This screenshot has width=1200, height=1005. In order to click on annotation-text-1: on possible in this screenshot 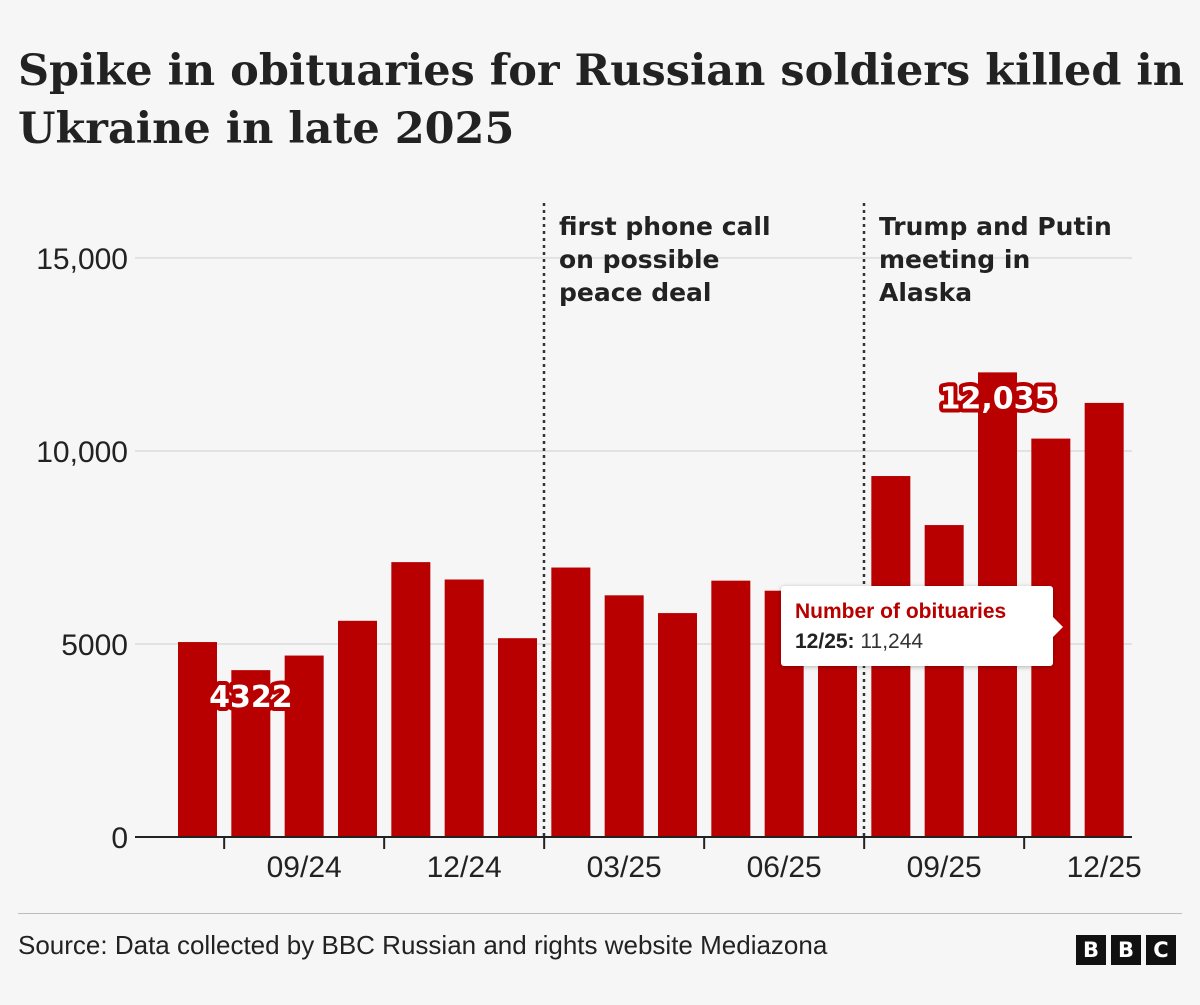, I will do `click(639, 259)`.